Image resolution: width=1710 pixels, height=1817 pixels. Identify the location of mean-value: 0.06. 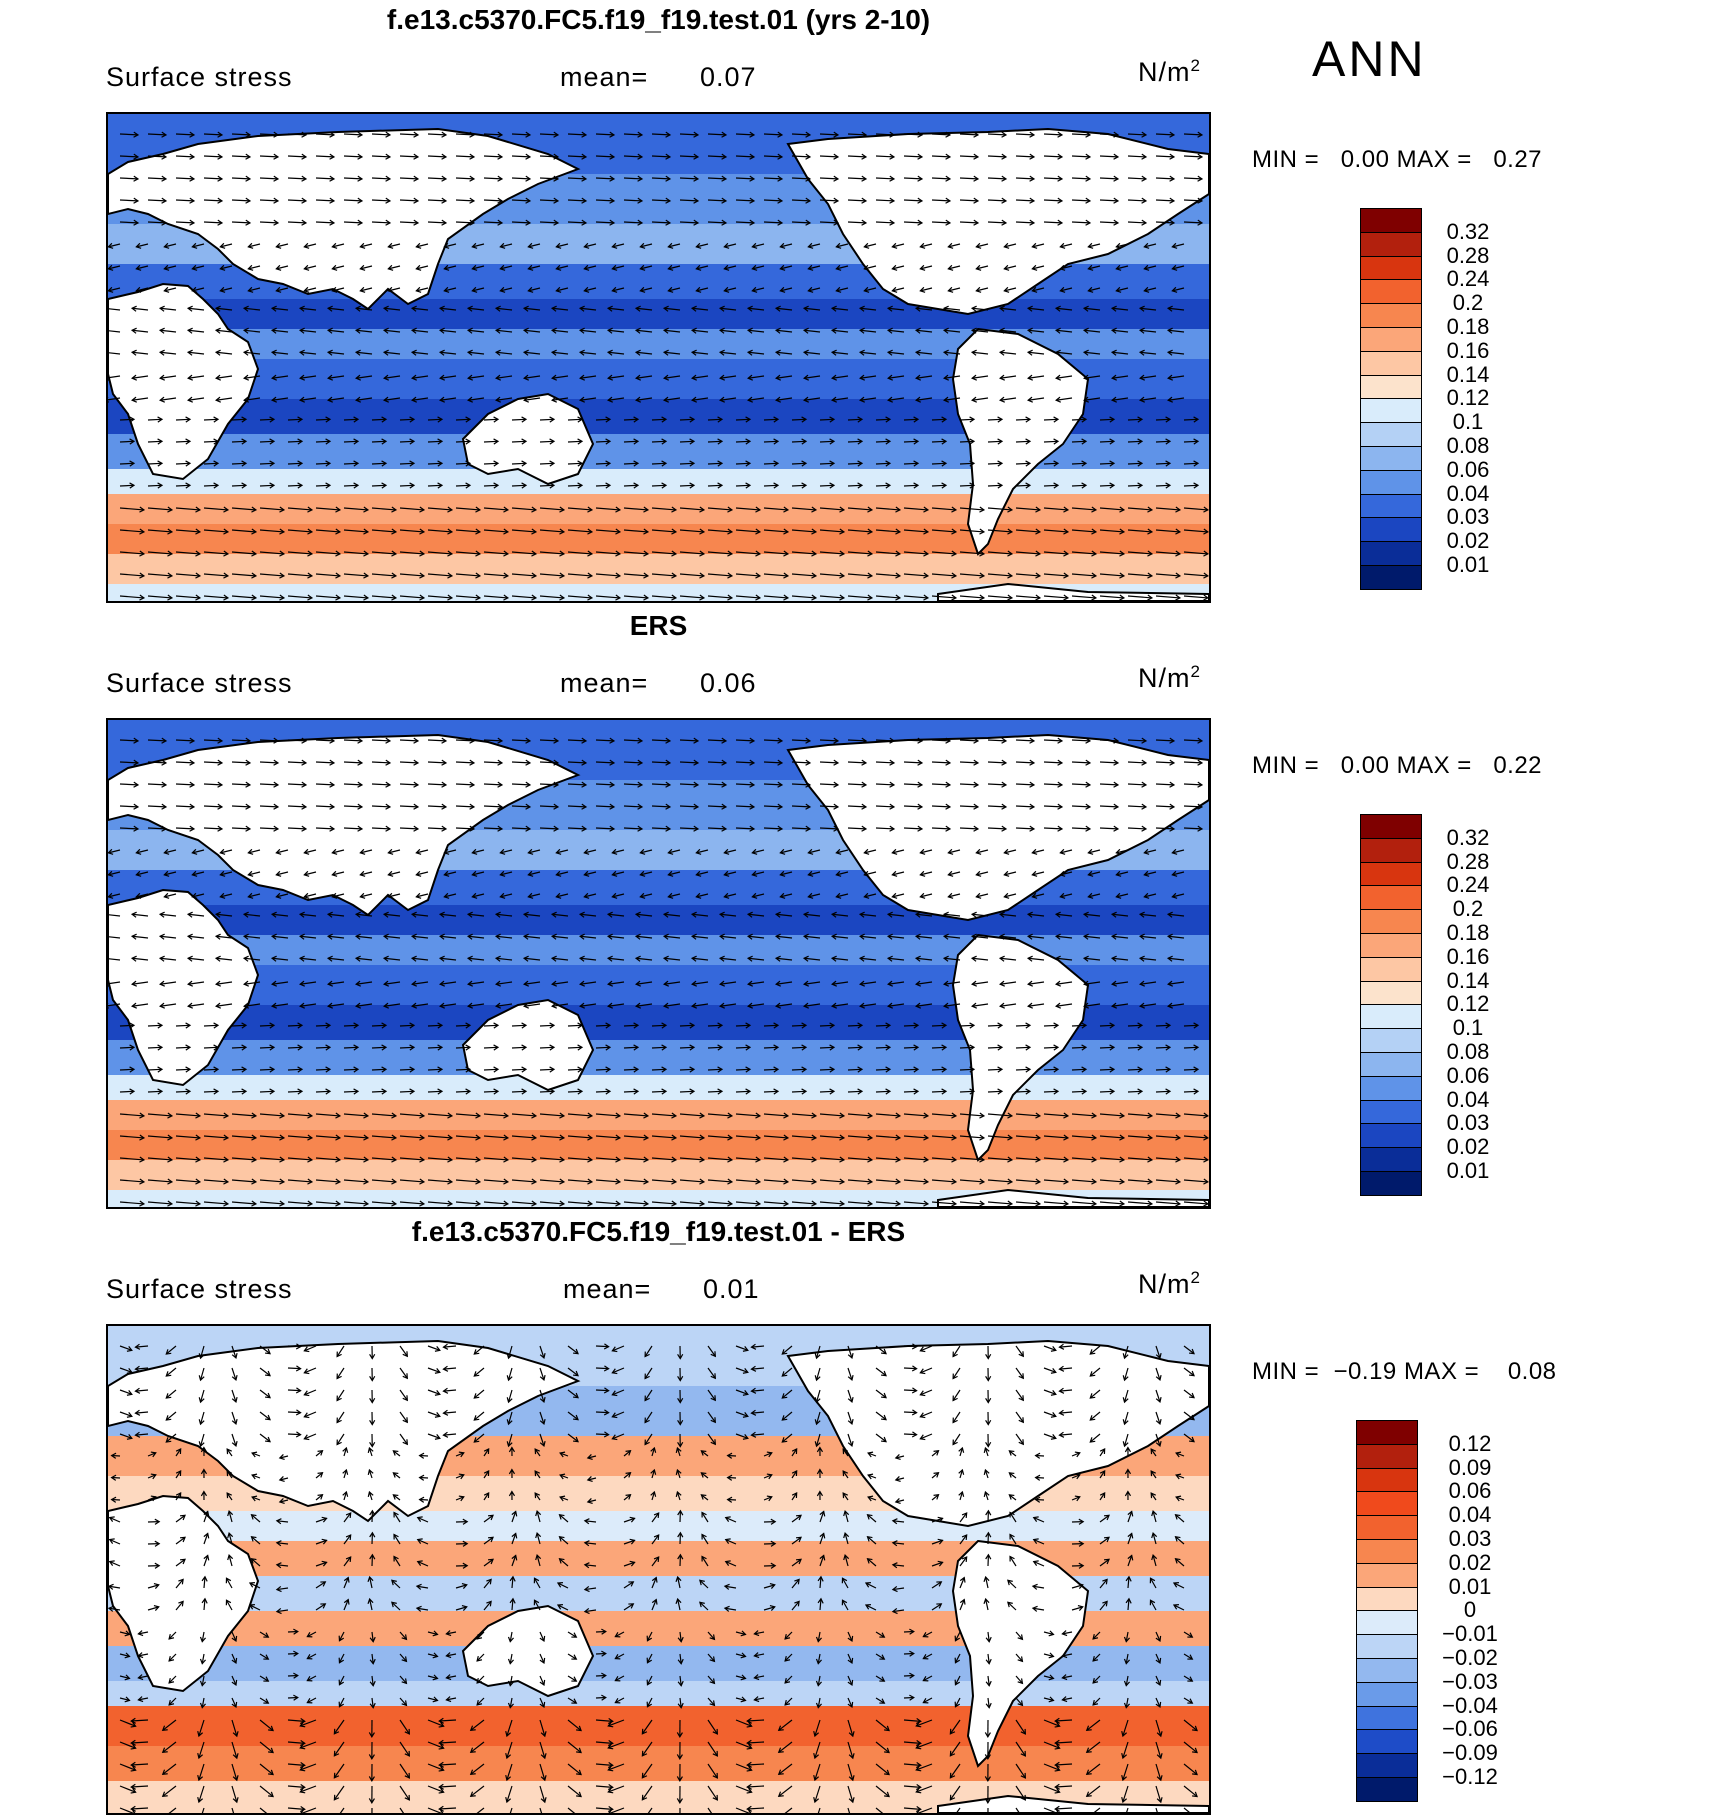
(728, 683).